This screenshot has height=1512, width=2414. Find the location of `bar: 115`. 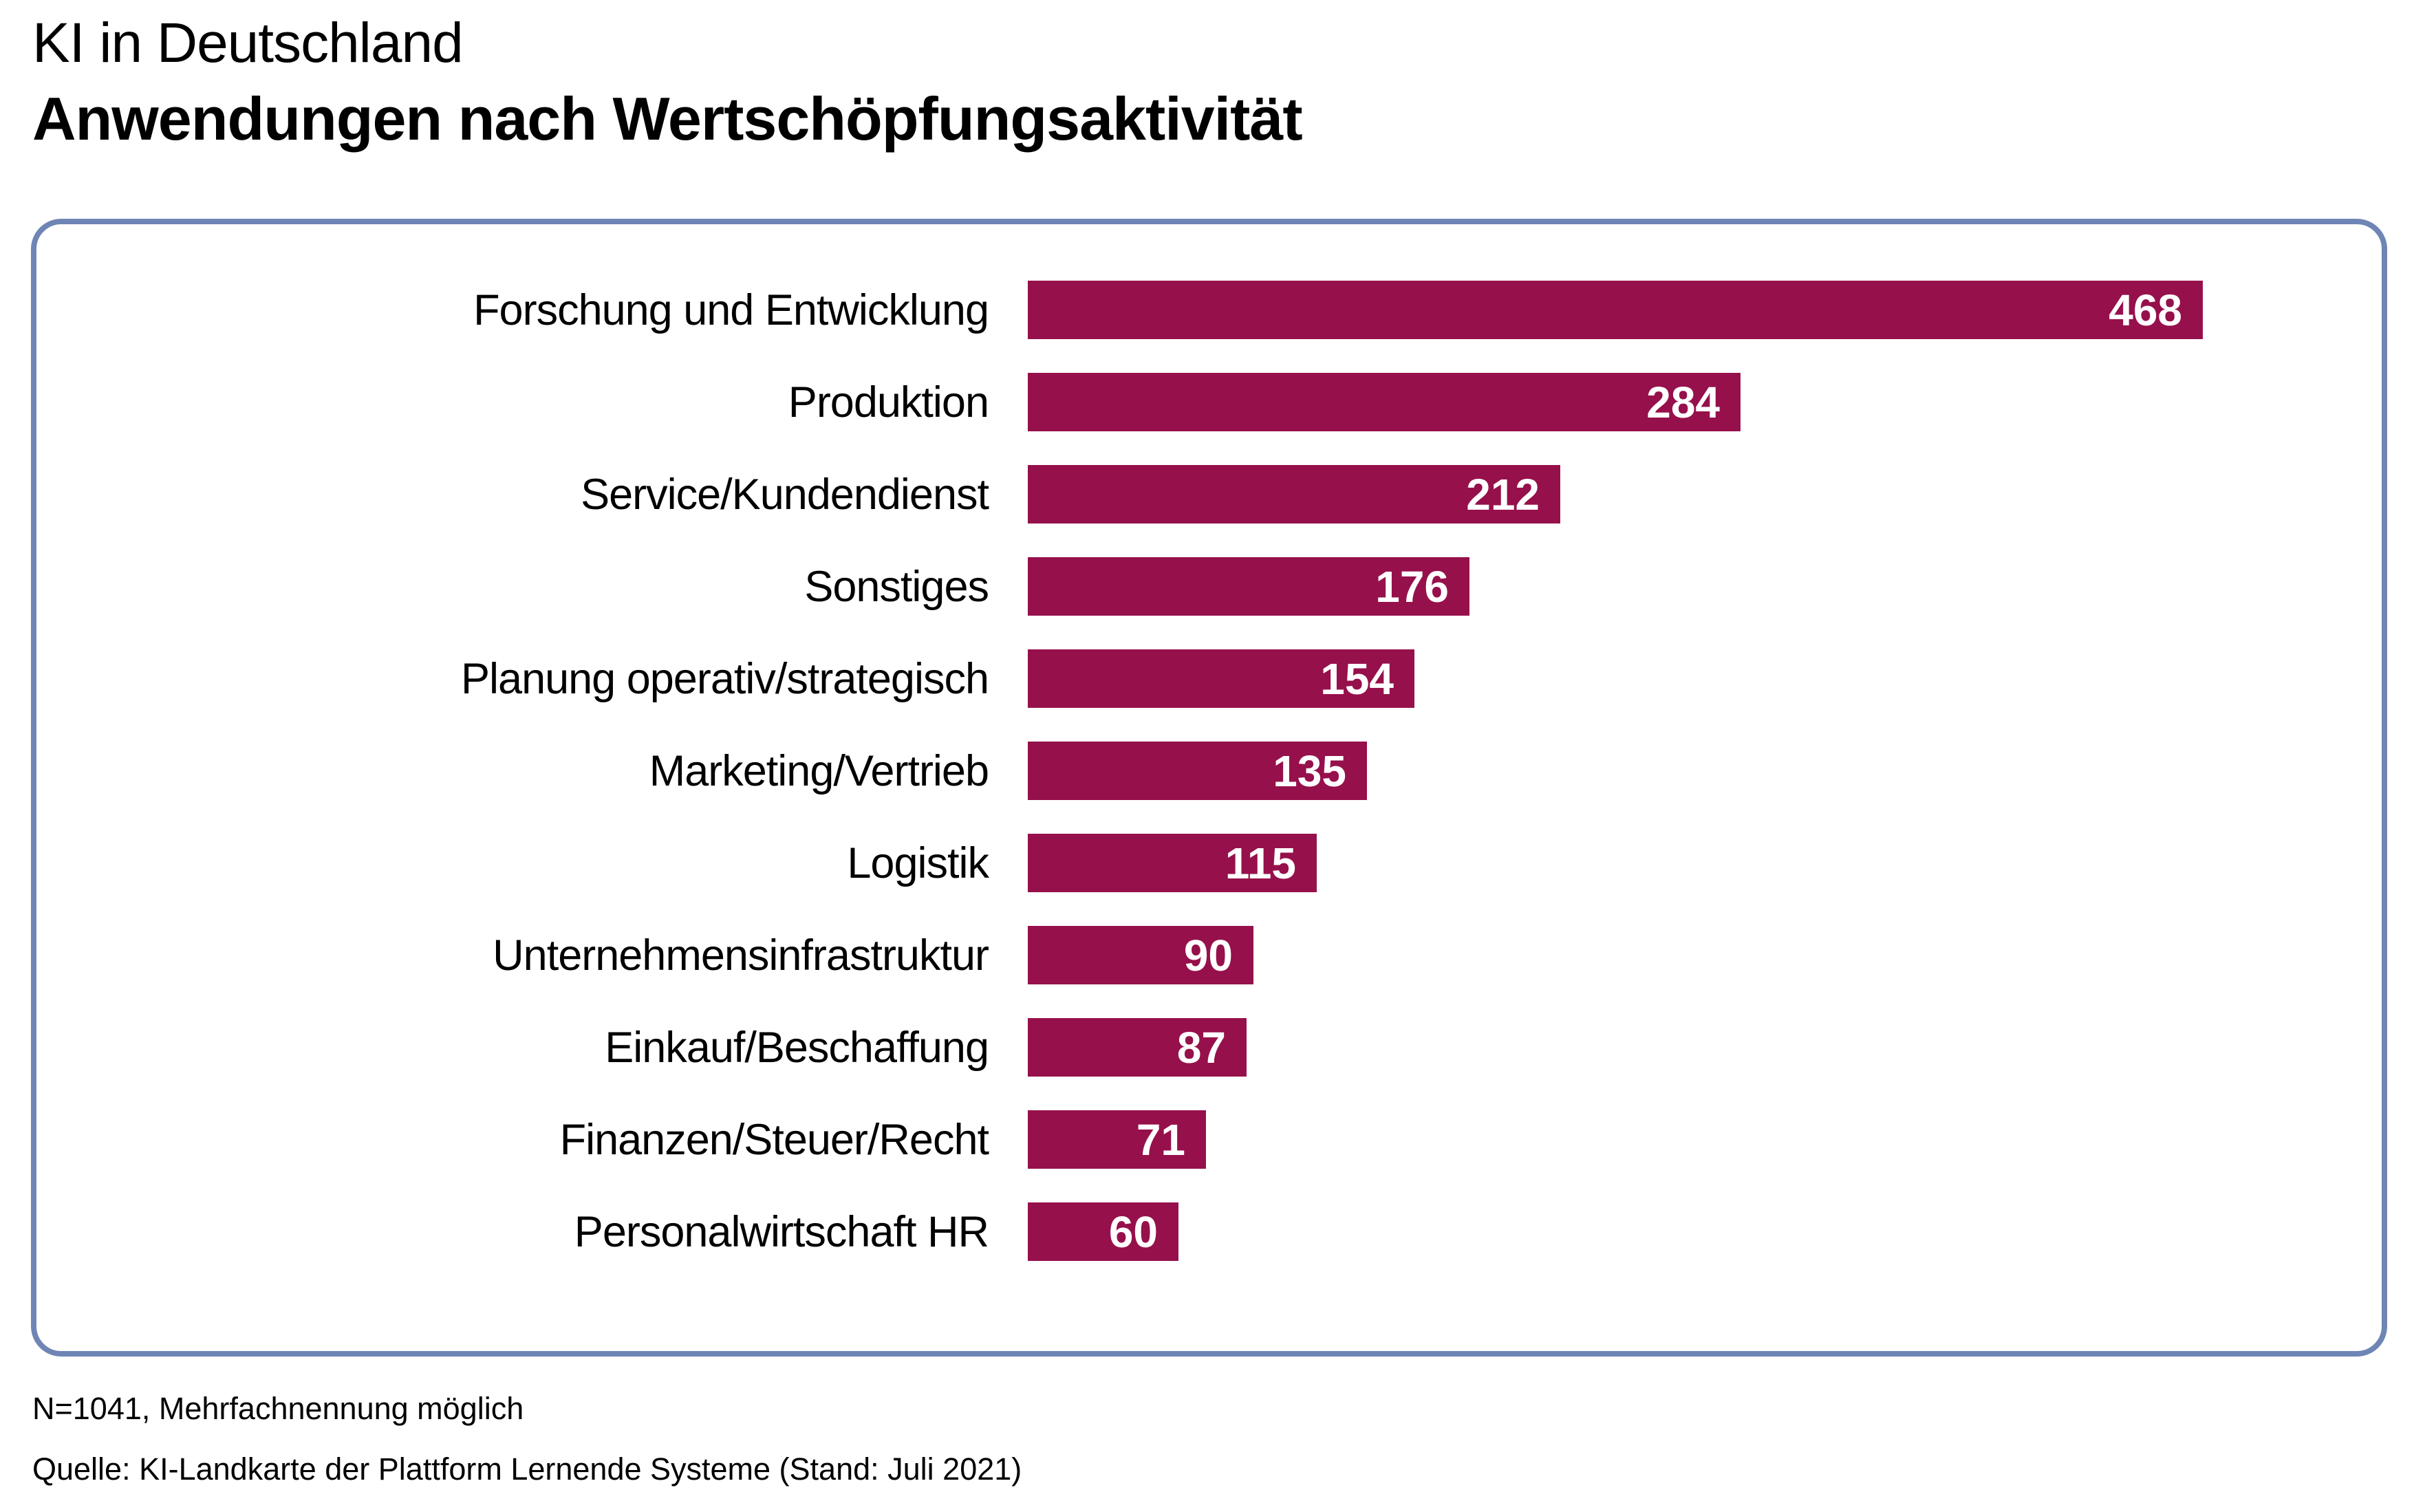

bar: 115 is located at coordinates (1172, 863).